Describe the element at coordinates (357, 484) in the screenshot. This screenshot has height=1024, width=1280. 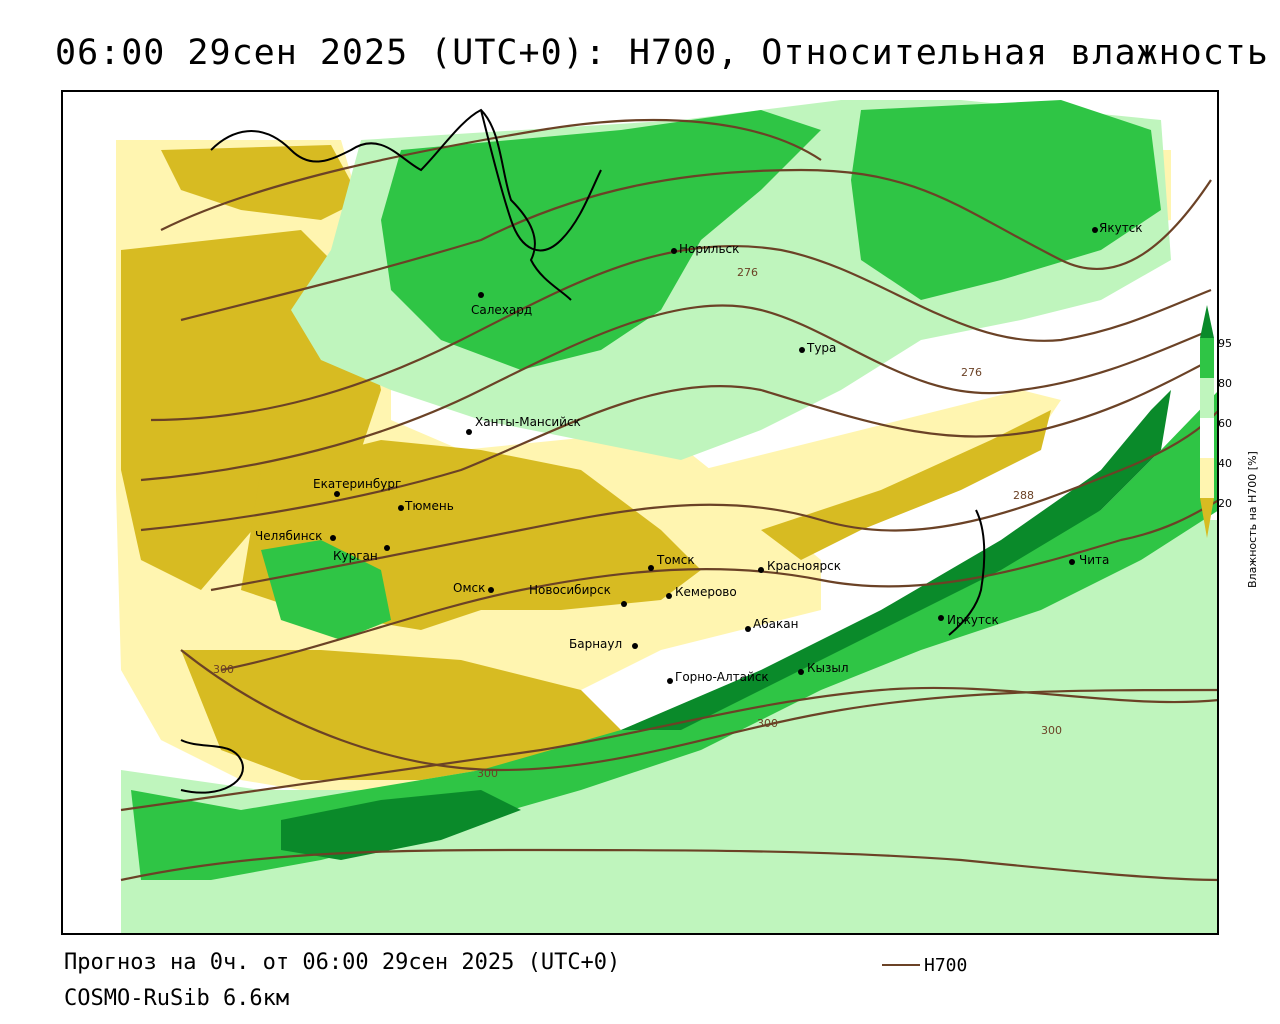
I see `city-label: Екатеринбург` at that location.